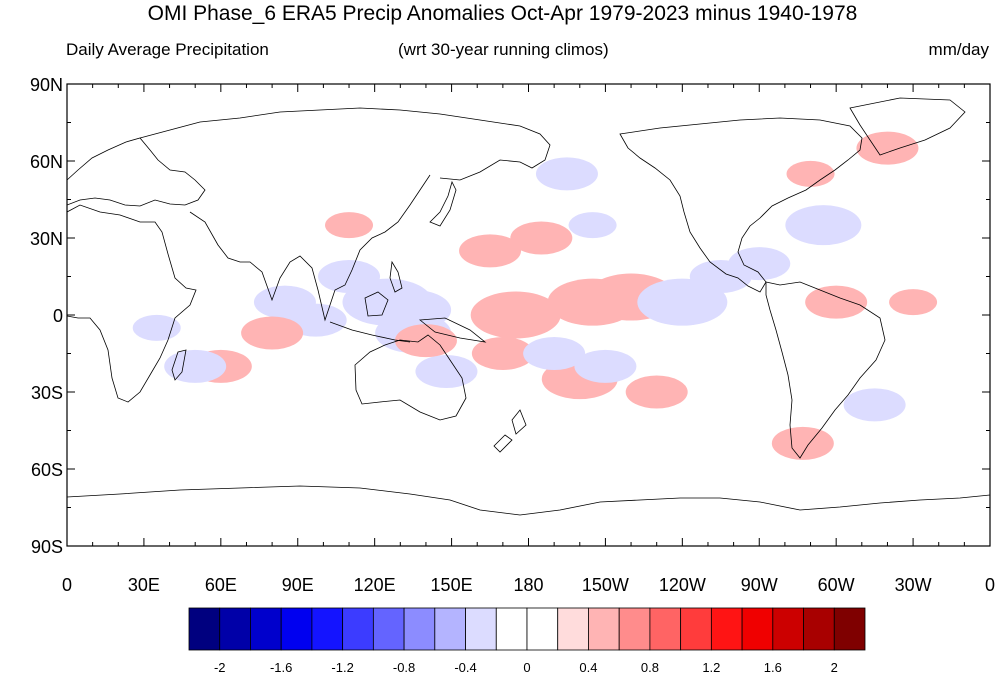 The width and height of the screenshot is (1005, 676). What do you see at coordinates (605, 585) in the screenshot?
I see `lon-label: 150W` at bounding box center [605, 585].